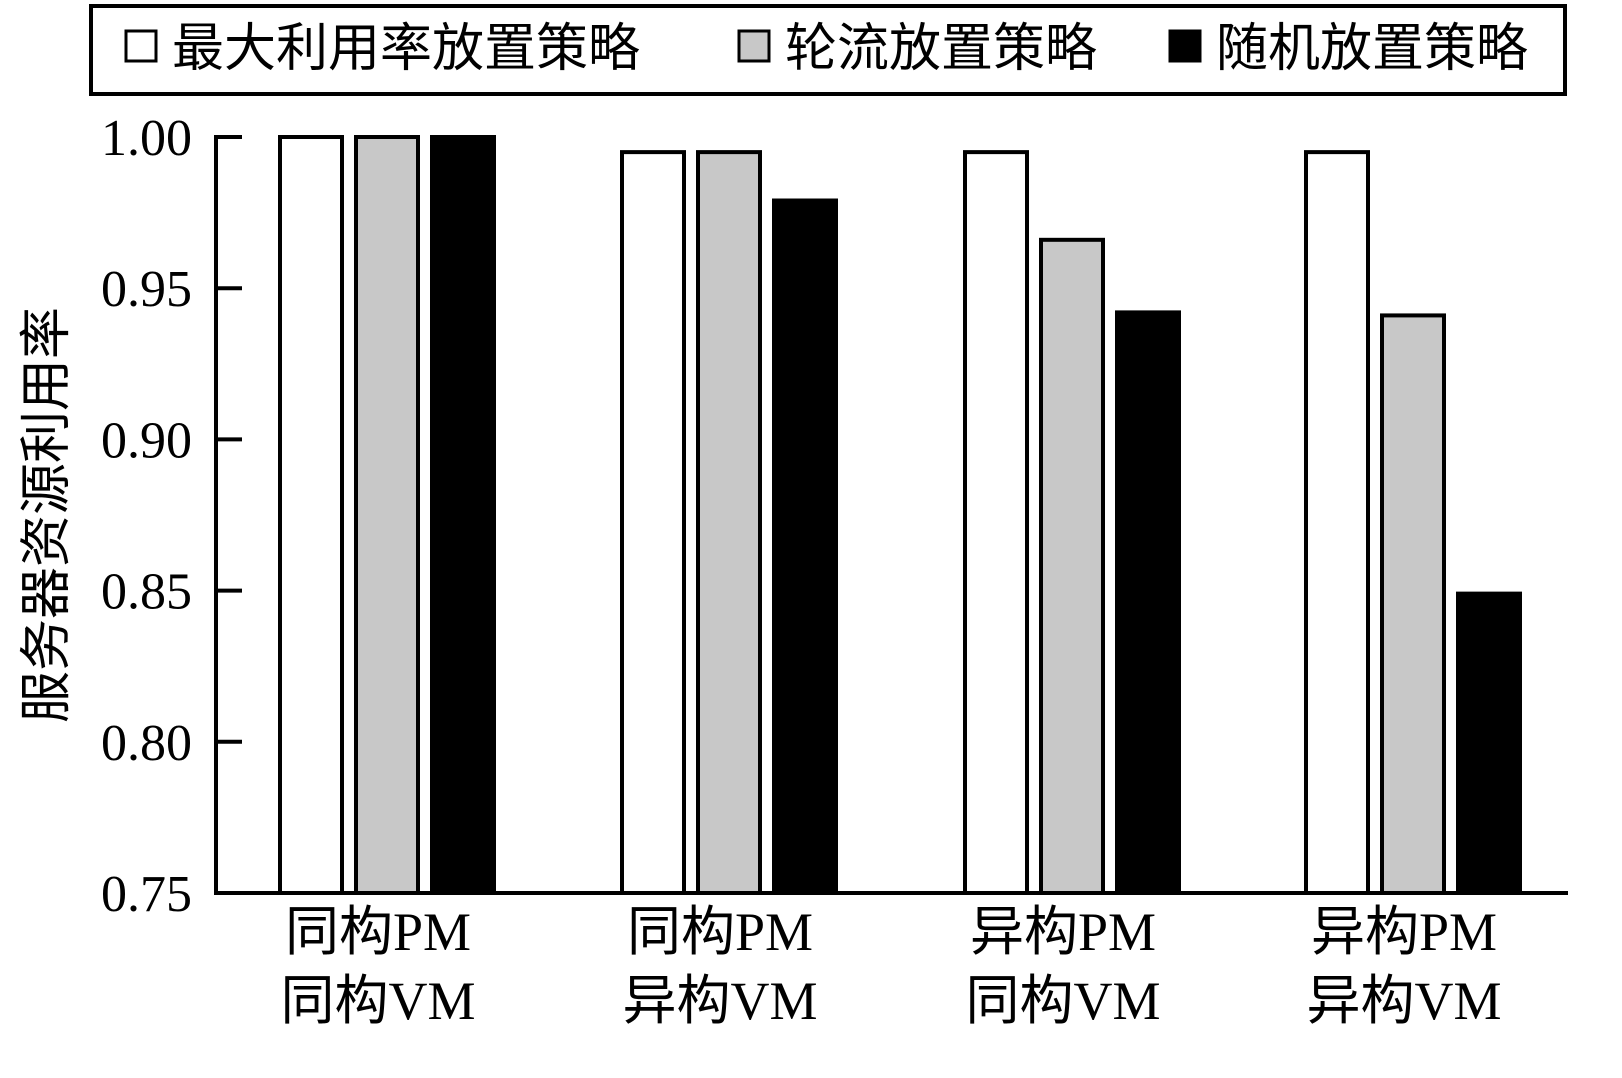  I want to click on y-tick-label: 0.95, so click(146, 289).